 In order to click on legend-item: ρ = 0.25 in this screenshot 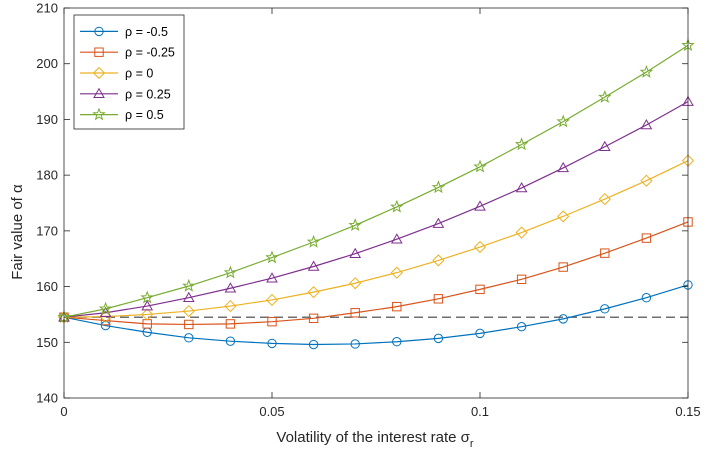, I will do `click(125, 94)`.